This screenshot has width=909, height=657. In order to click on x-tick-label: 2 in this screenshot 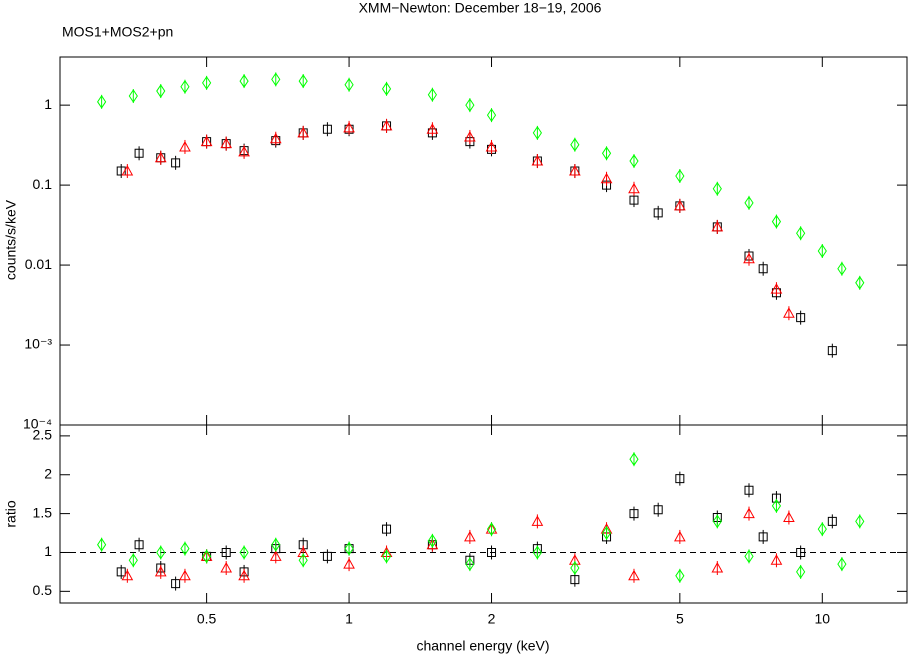, I will do `click(492, 619)`.